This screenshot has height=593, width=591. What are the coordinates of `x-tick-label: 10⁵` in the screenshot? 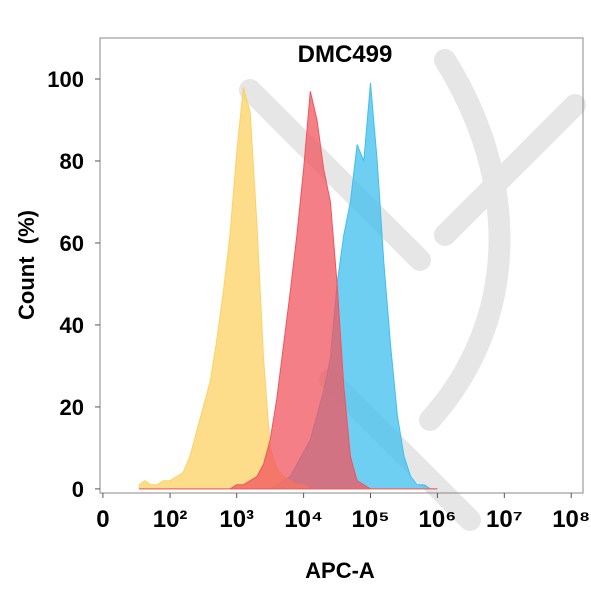 It's located at (371, 519).